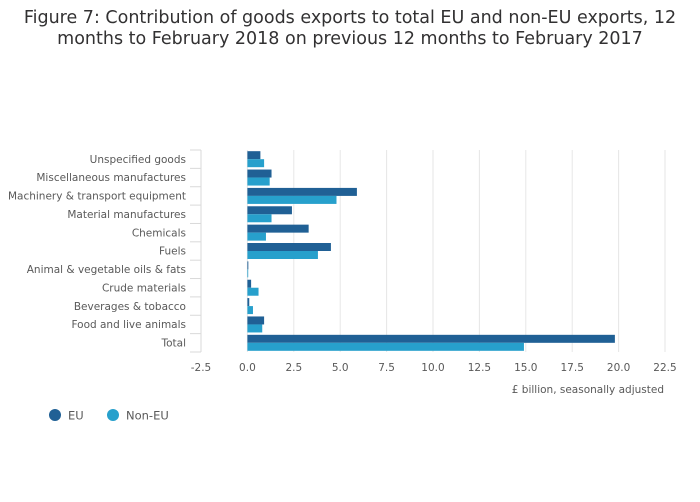 This screenshot has width=700, height=502. I want to click on category-label: Chemicals, so click(159, 233).